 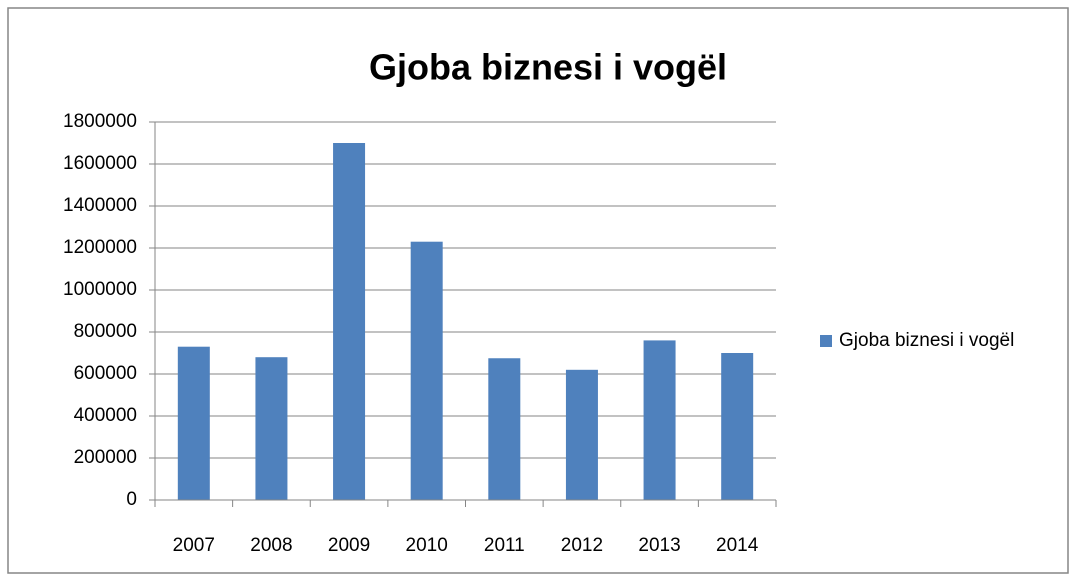 What do you see at coordinates (100, 247) in the screenshot?
I see `y-tick-label: 1200000` at bounding box center [100, 247].